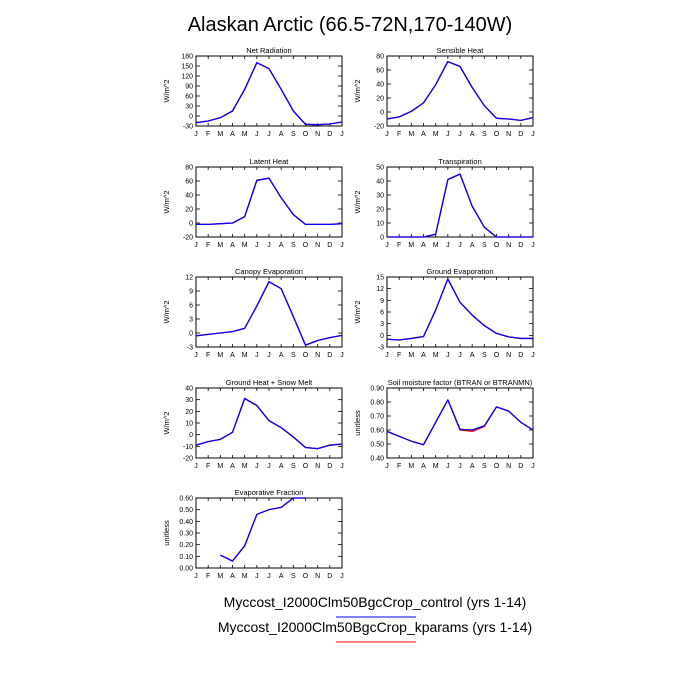 The width and height of the screenshot is (700, 700). Describe the element at coordinates (379, 127) in the screenshot. I see `y-tick-label: -20` at that location.